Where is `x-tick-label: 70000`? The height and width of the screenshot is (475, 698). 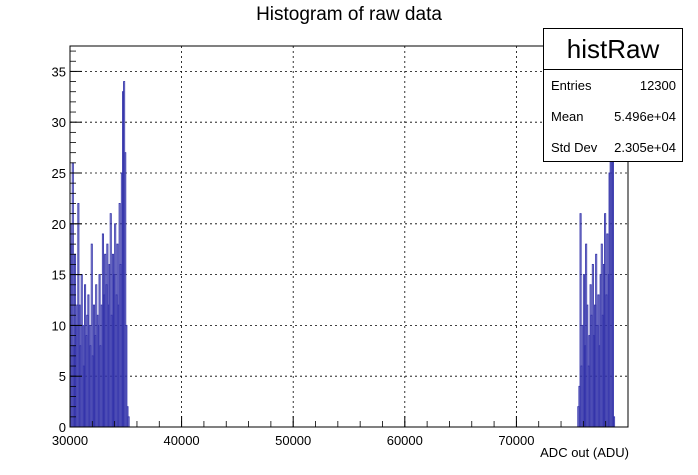
x-tick-label: 70000 is located at coordinates (516, 440).